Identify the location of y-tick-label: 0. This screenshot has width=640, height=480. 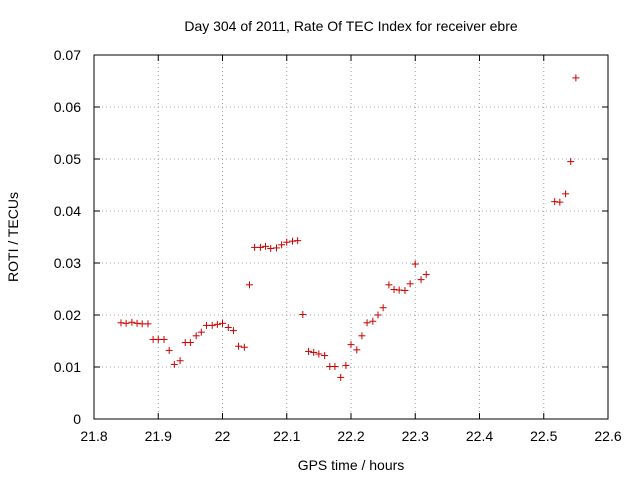
(77, 419).